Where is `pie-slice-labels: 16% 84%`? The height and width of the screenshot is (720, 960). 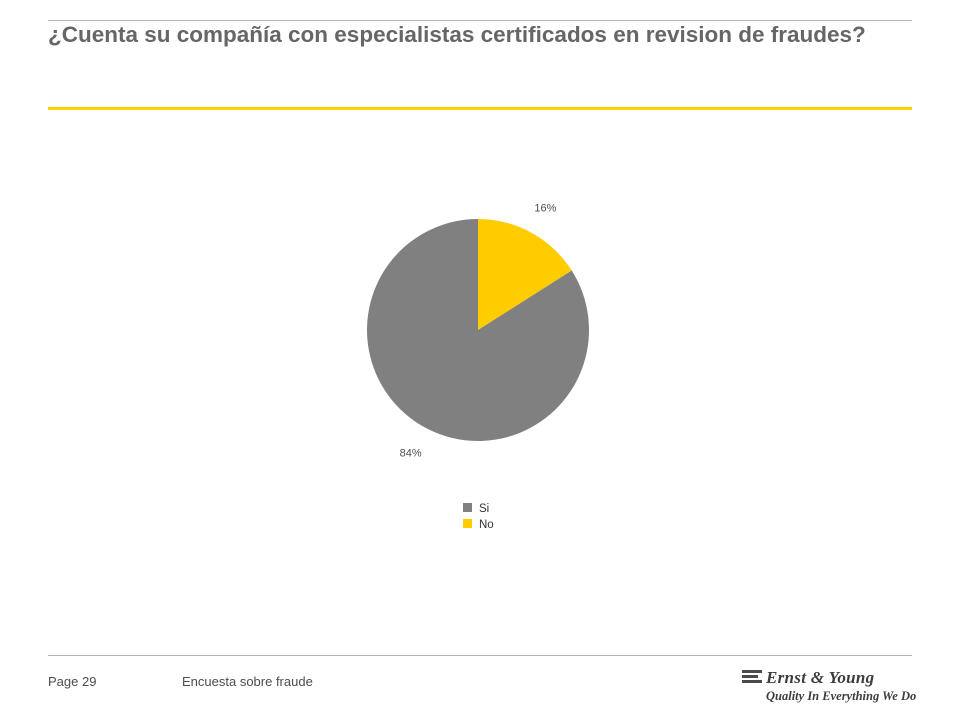 pie-slice-labels: 16% 84% is located at coordinates (478, 330).